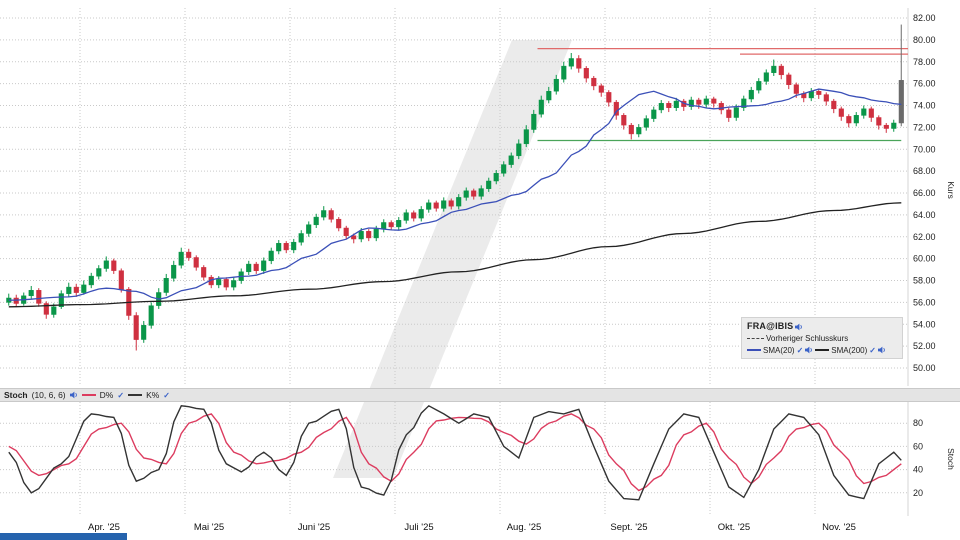 The height and width of the screenshot is (540, 960). Describe the element at coordinates (734, 527) in the screenshot. I see `x-axis-month-label: Okt. '25` at that location.